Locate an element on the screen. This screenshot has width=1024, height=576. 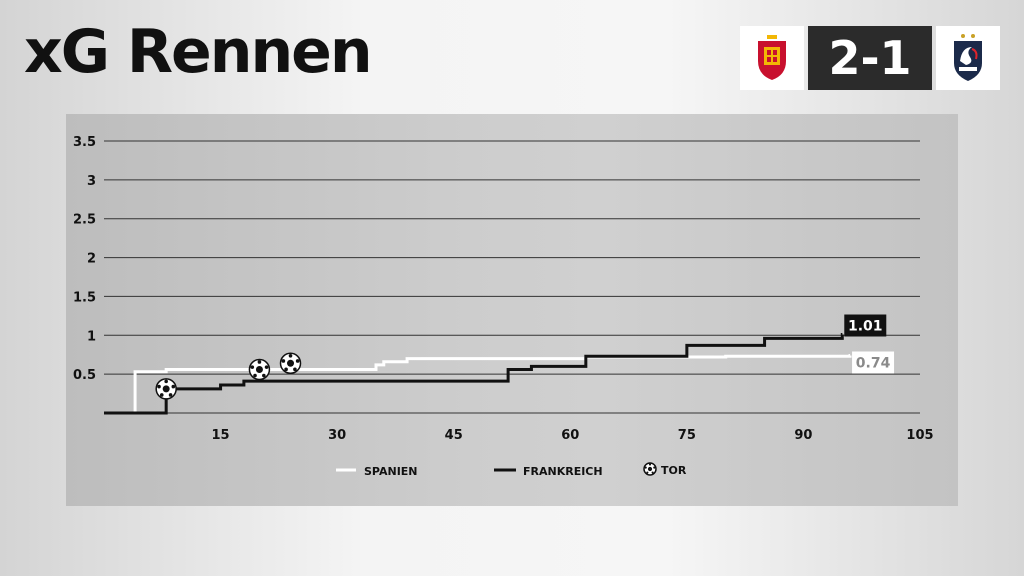
end-label-value: 1.01 is located at coordinates (865, 327).